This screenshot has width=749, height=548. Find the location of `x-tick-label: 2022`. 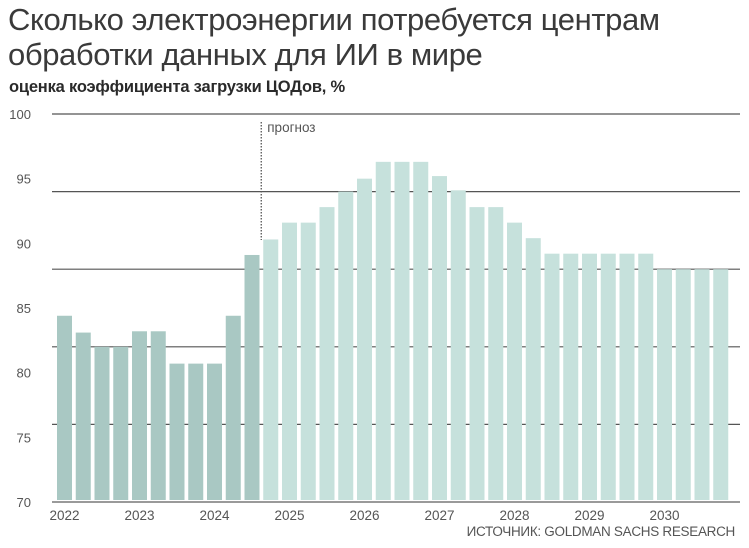

x-tick-label: 2022 is located at coordinates (64, 515).